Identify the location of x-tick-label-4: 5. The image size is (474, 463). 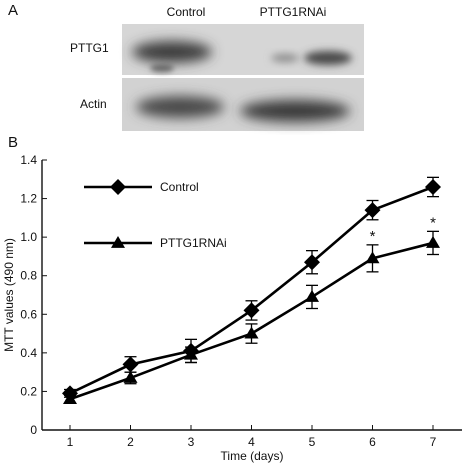
(312, 442).